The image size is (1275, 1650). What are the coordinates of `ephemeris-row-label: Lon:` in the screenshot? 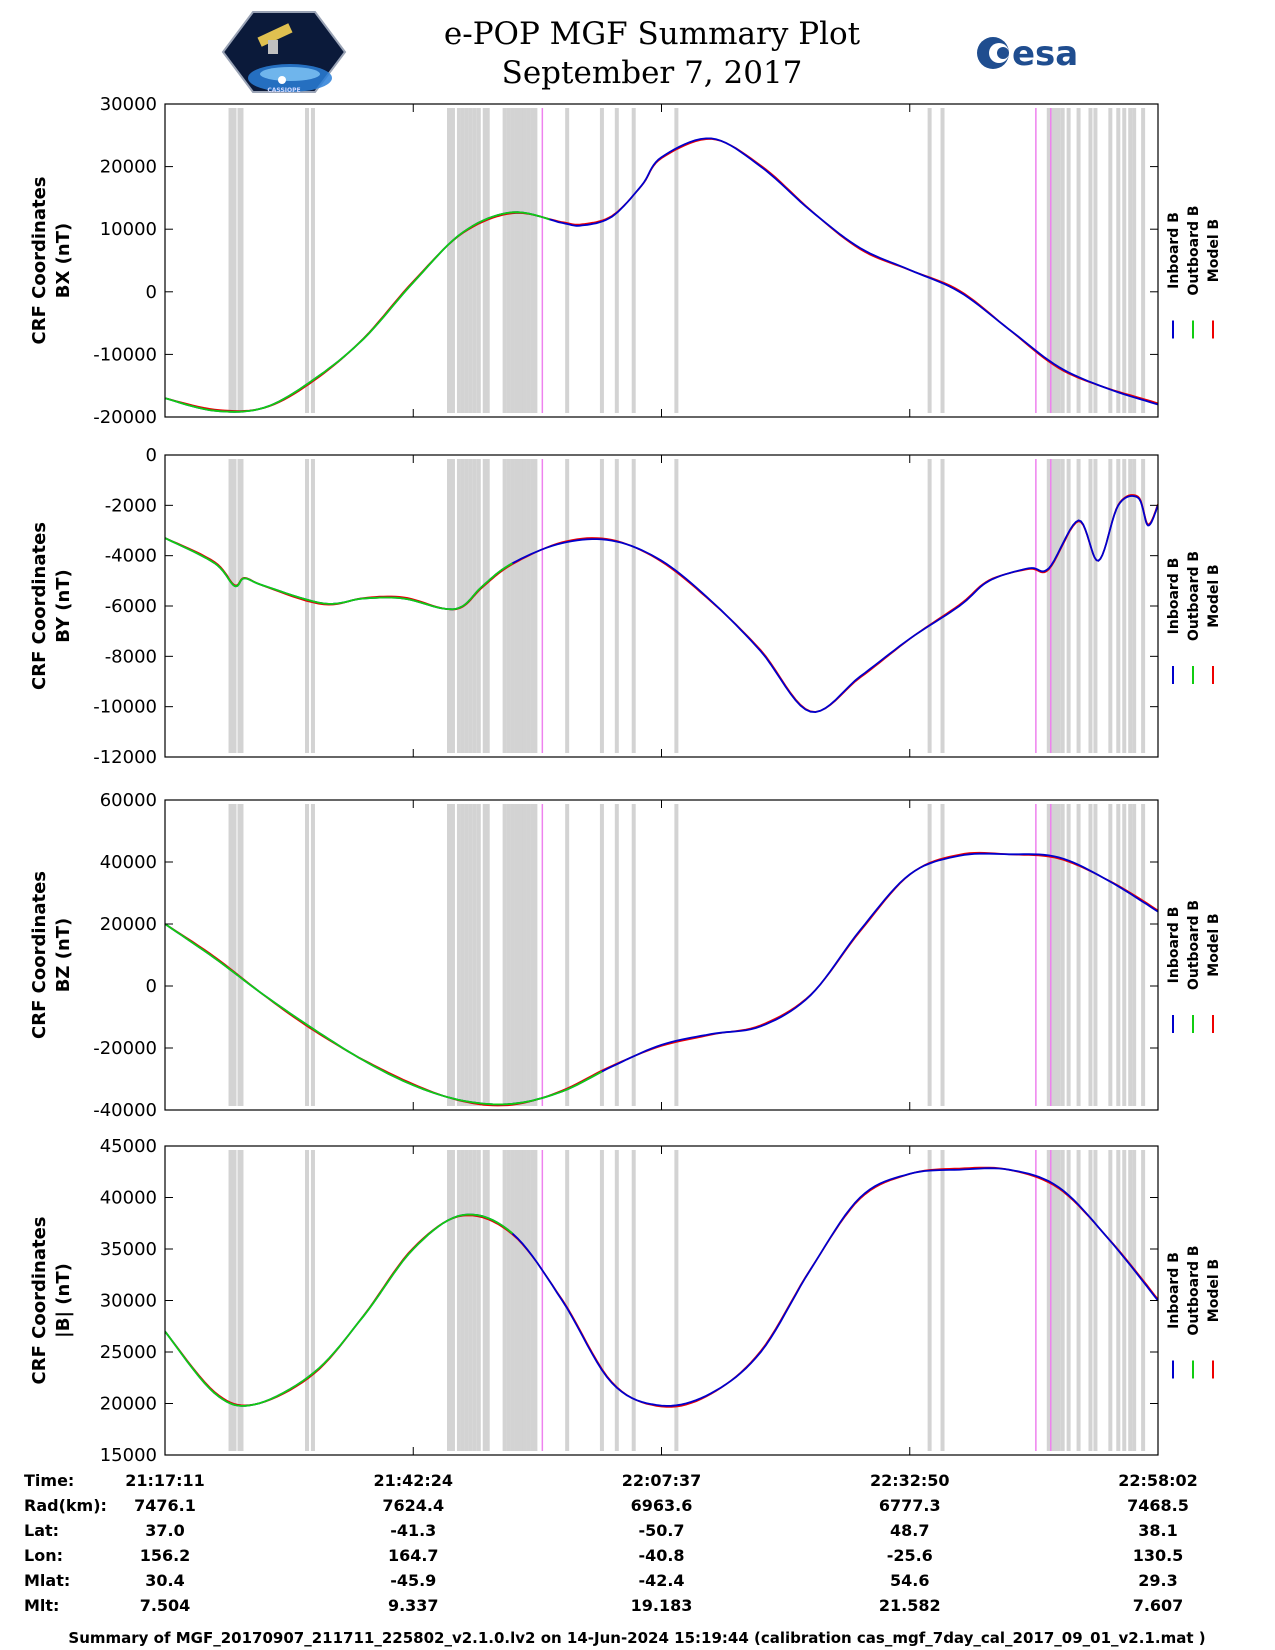 It's located at (43, 1555).